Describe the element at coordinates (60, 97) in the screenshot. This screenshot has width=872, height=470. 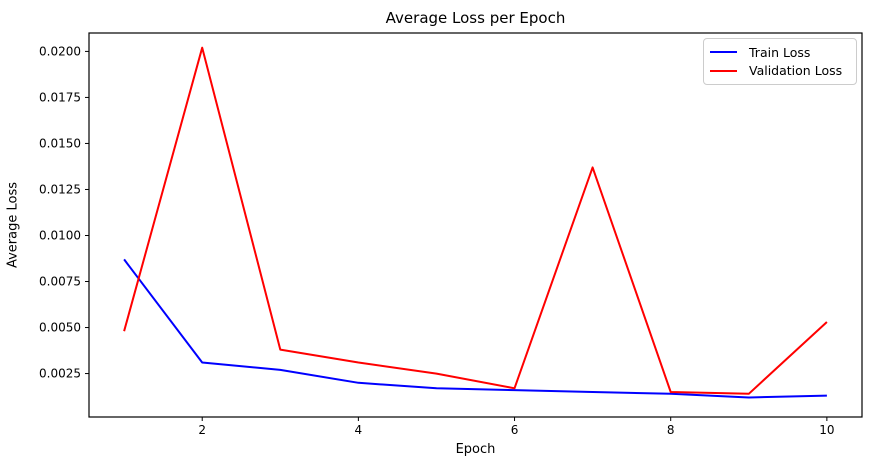
I see `y-tick-label: 0.0175` at that location.